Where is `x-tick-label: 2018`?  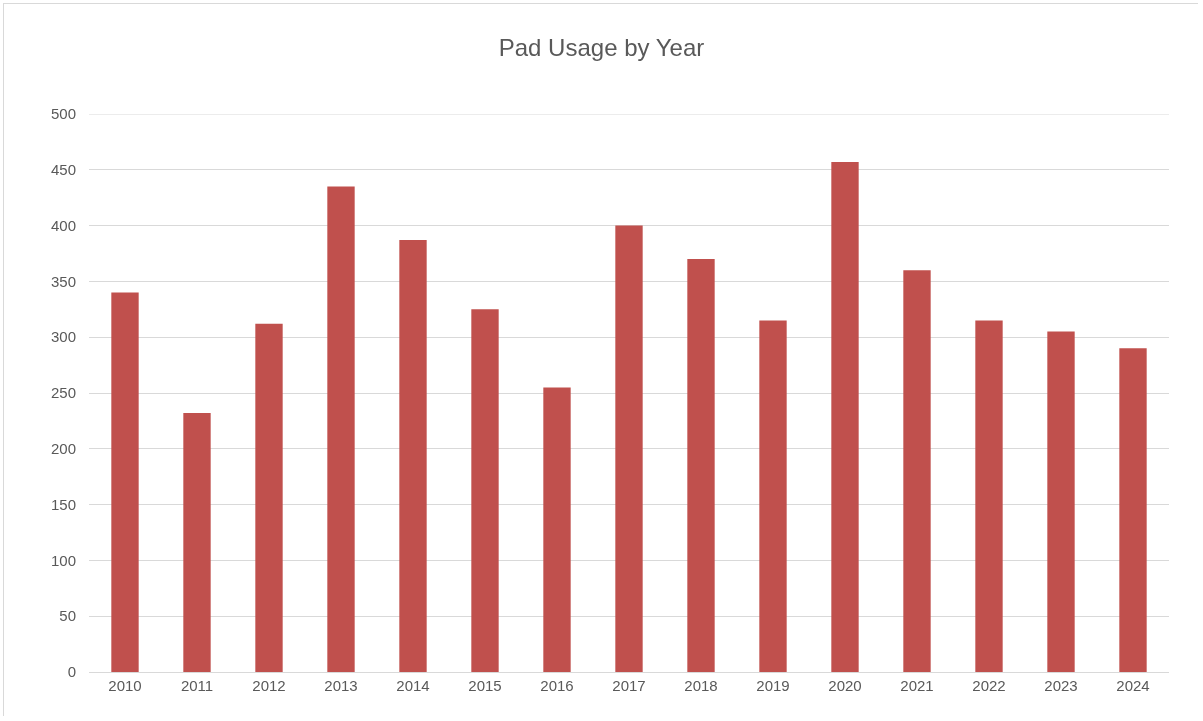
x-tick-label: 2018 is located at coordinates (701, 685).